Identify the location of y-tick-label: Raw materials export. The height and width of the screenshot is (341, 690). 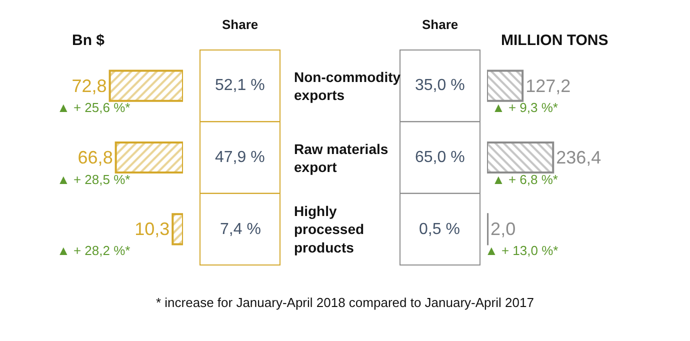
(341, 158).